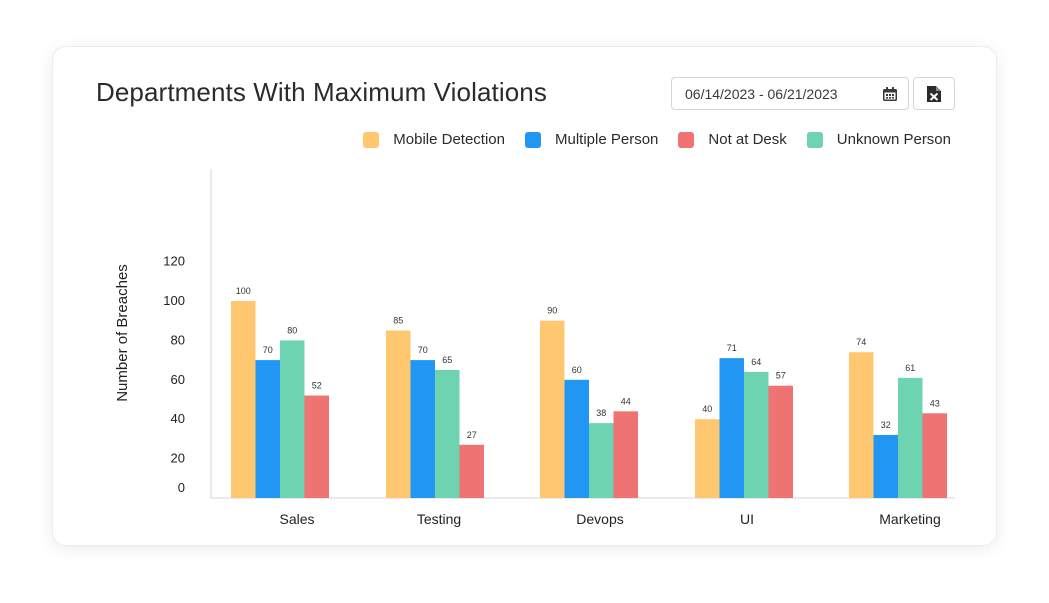 Image resolution: width=1049 pixels, height=603 pixels. What do you see at coordinates (243, 291) in the screenshot?
I see `bar-value-label: 100` at bounding box center [243, 291].